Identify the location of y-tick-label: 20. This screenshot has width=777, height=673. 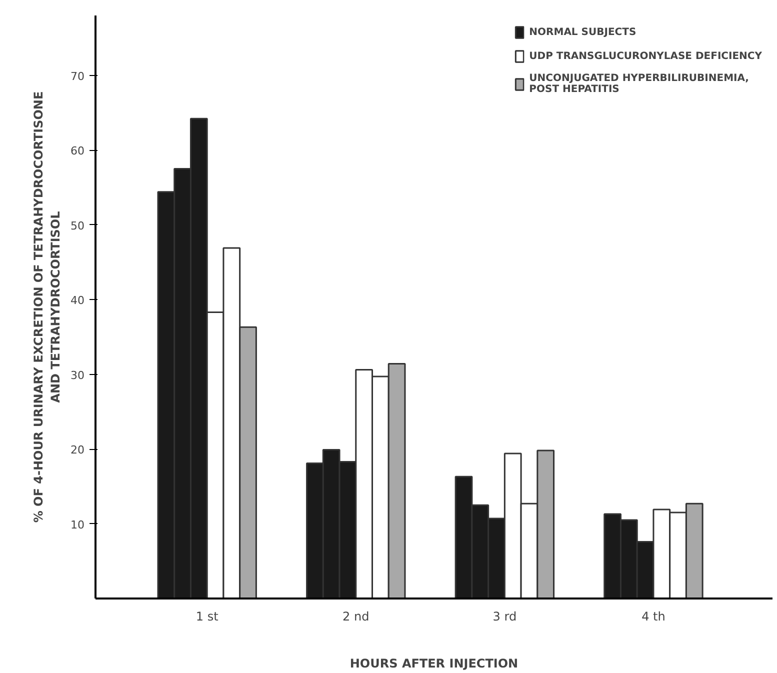
(77, 450).